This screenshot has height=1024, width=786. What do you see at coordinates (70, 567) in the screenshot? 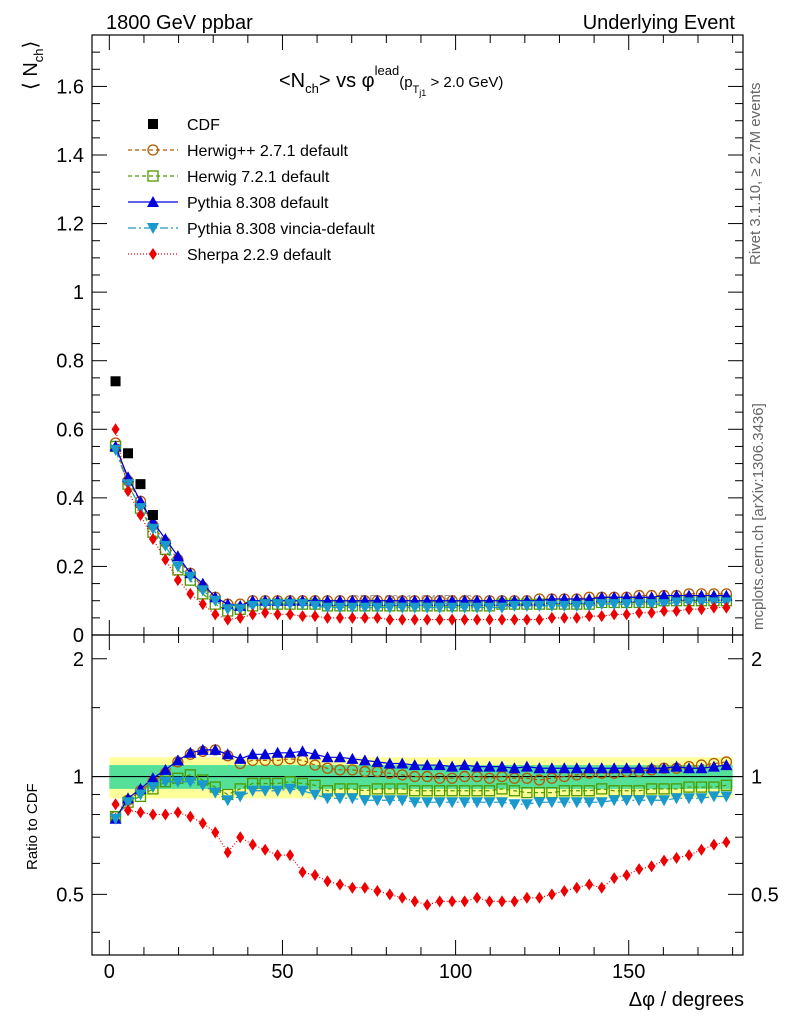
I see `main-ytick-label: 0.2` at bounding box center [70, 567].